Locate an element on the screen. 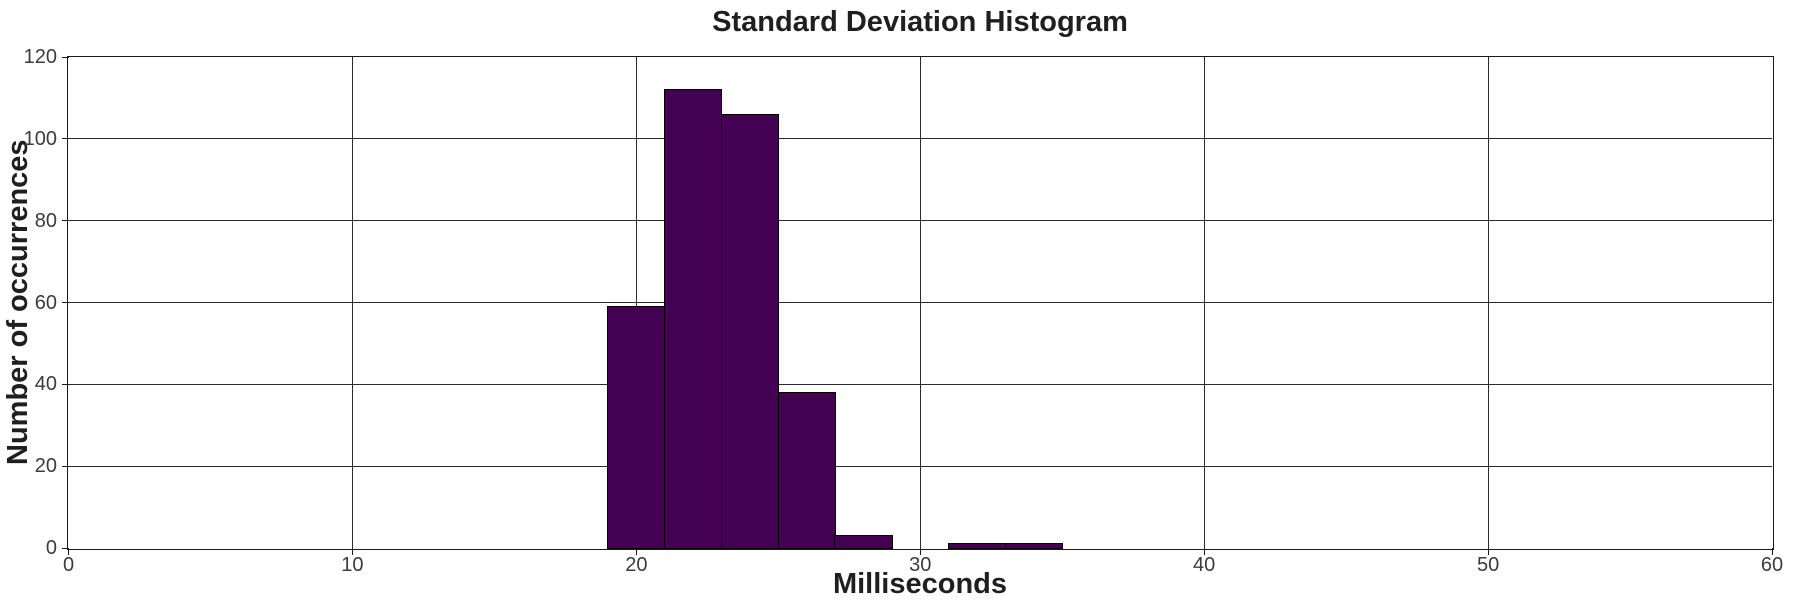 The image size is (1800, 600). x-tick-label: 50 is located at coordinates (1488, 565).